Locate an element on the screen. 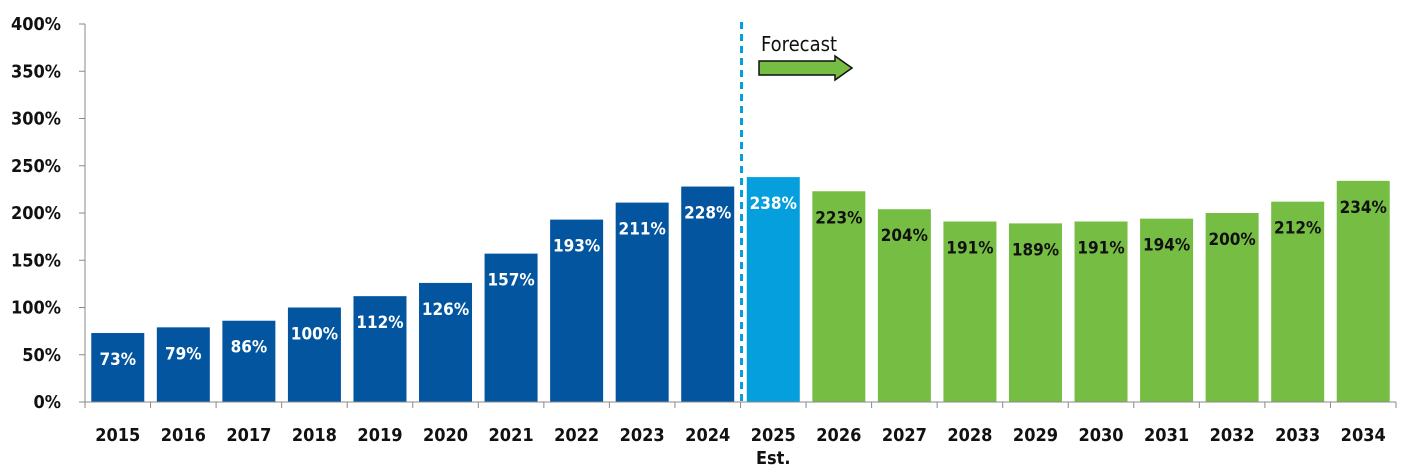 Image resolution: width=1405 pixels, height=469 pixels. x-tick-label: 2031 is located at coordinates (1166, 435).